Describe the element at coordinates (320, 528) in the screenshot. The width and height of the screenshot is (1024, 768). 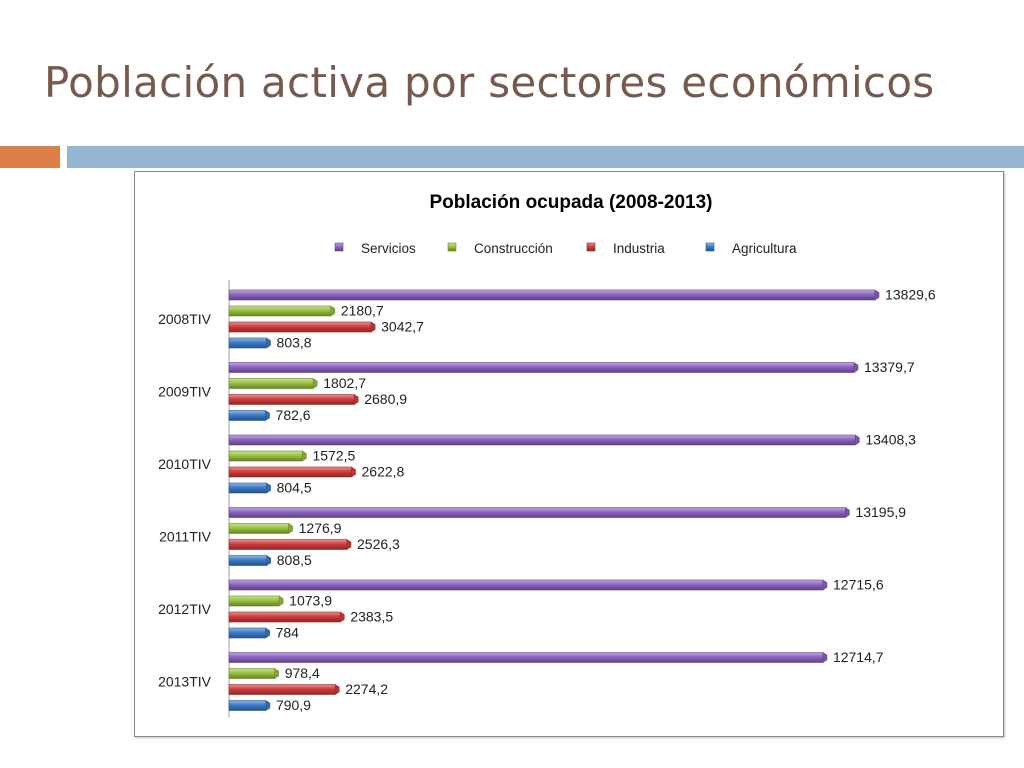
I see `value-label-construccion-2011tiv: 1276,9` at that location.